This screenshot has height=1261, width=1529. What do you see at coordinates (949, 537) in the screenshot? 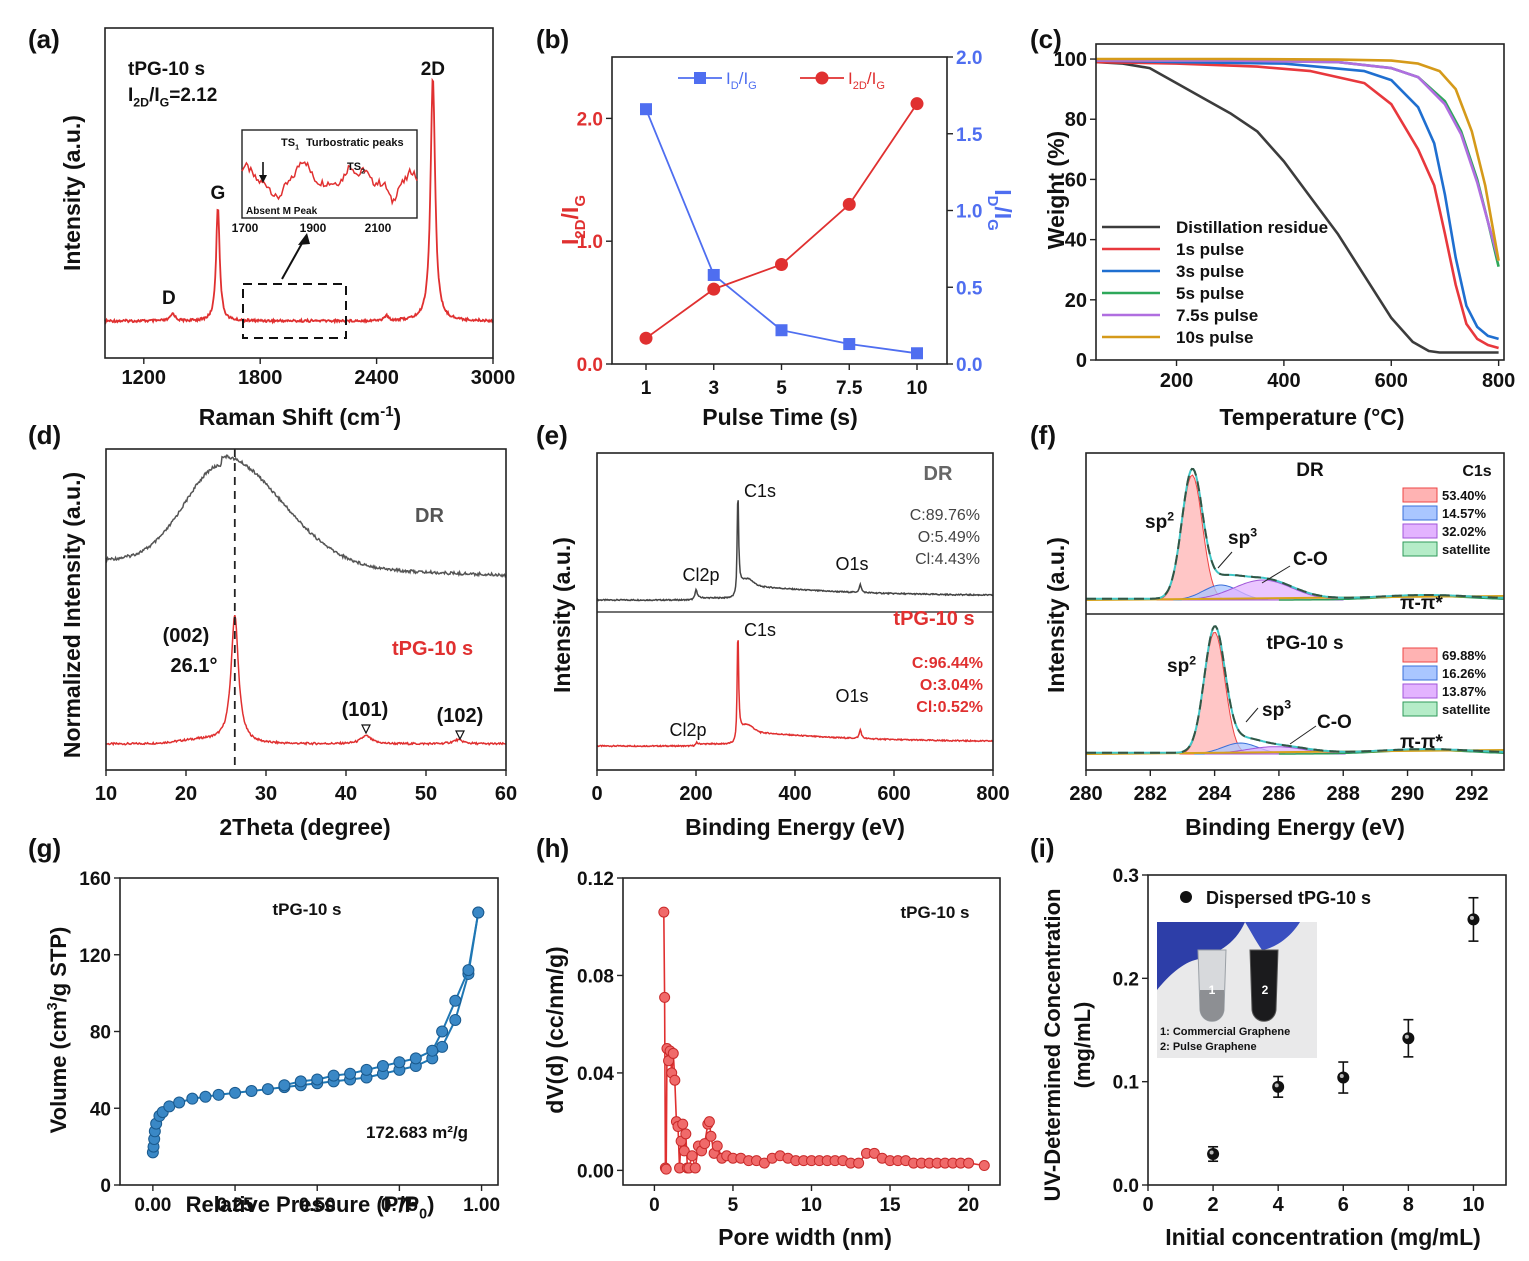
I see `composition-dr: O:5.49%` at bounding box center [949, 537].